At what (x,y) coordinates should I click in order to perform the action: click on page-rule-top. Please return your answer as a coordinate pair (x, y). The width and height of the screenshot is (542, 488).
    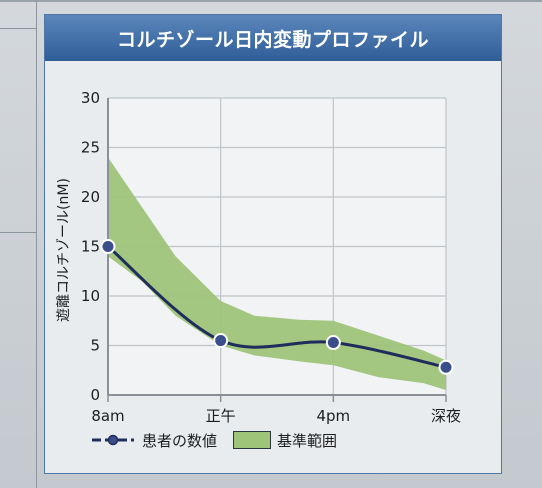
    Looking at the image, I should click on (271, 1).